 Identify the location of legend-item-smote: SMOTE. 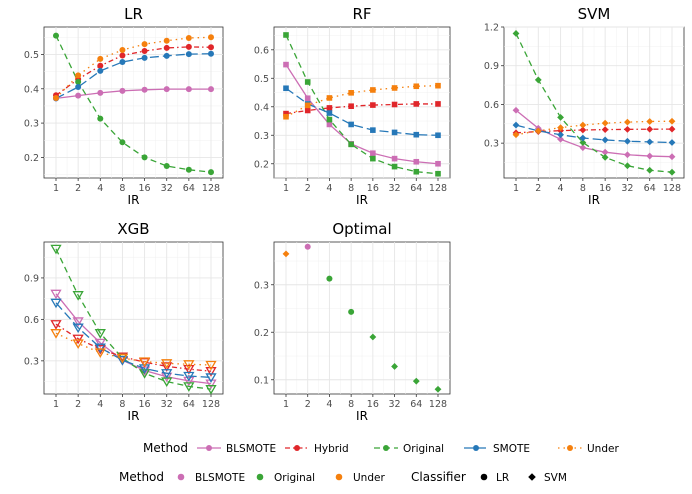
(511, 449).